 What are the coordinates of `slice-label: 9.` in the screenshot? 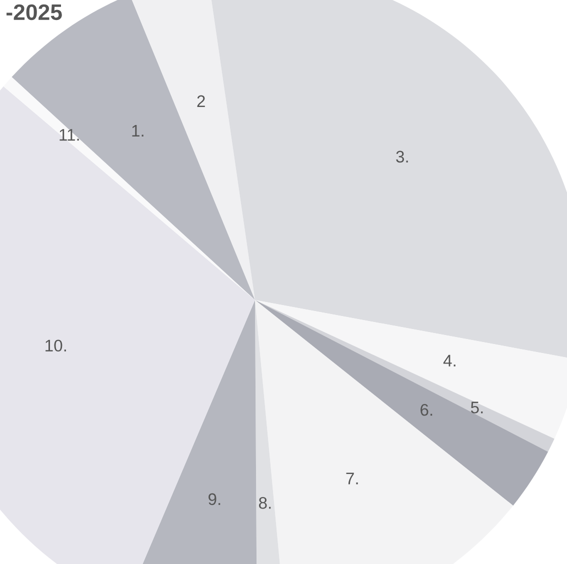 It's located at (214, 499).